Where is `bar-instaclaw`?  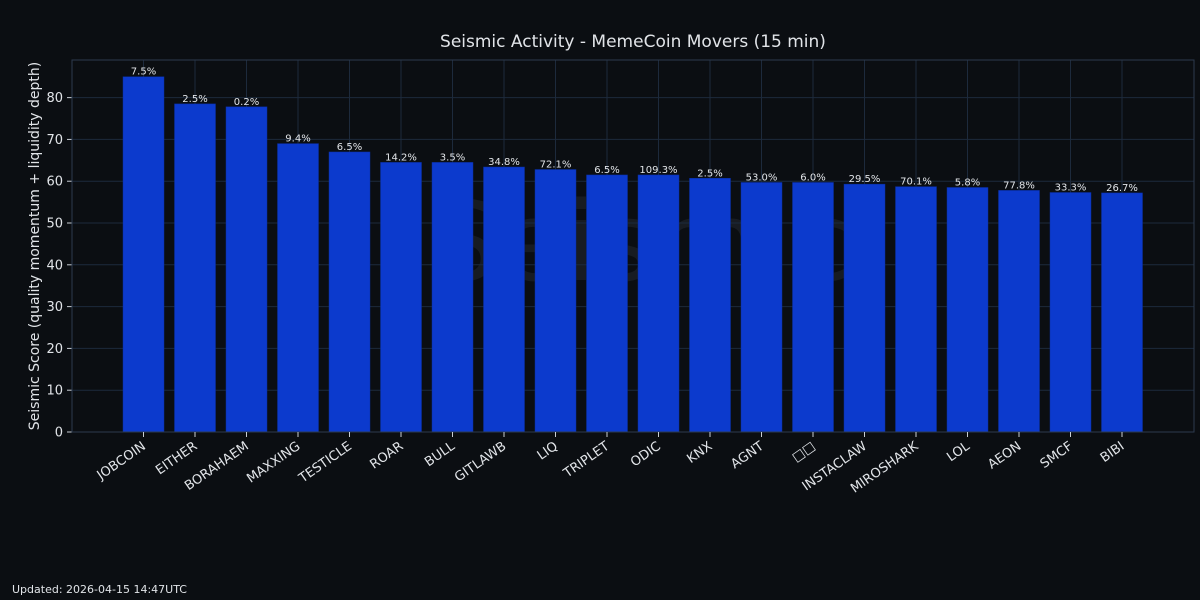 bar-instaclaw is located at coordinates (864, 308).